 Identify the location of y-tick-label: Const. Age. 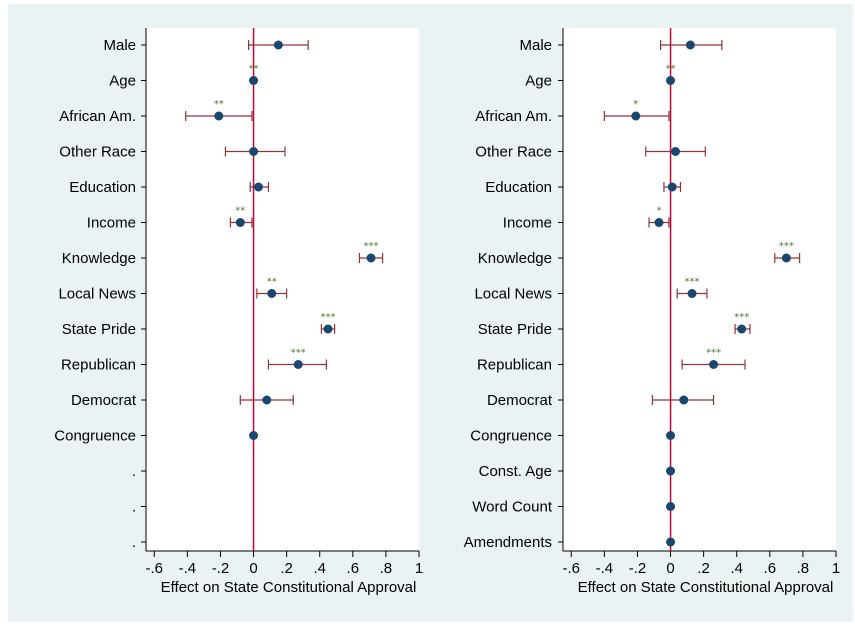
(515, 471).